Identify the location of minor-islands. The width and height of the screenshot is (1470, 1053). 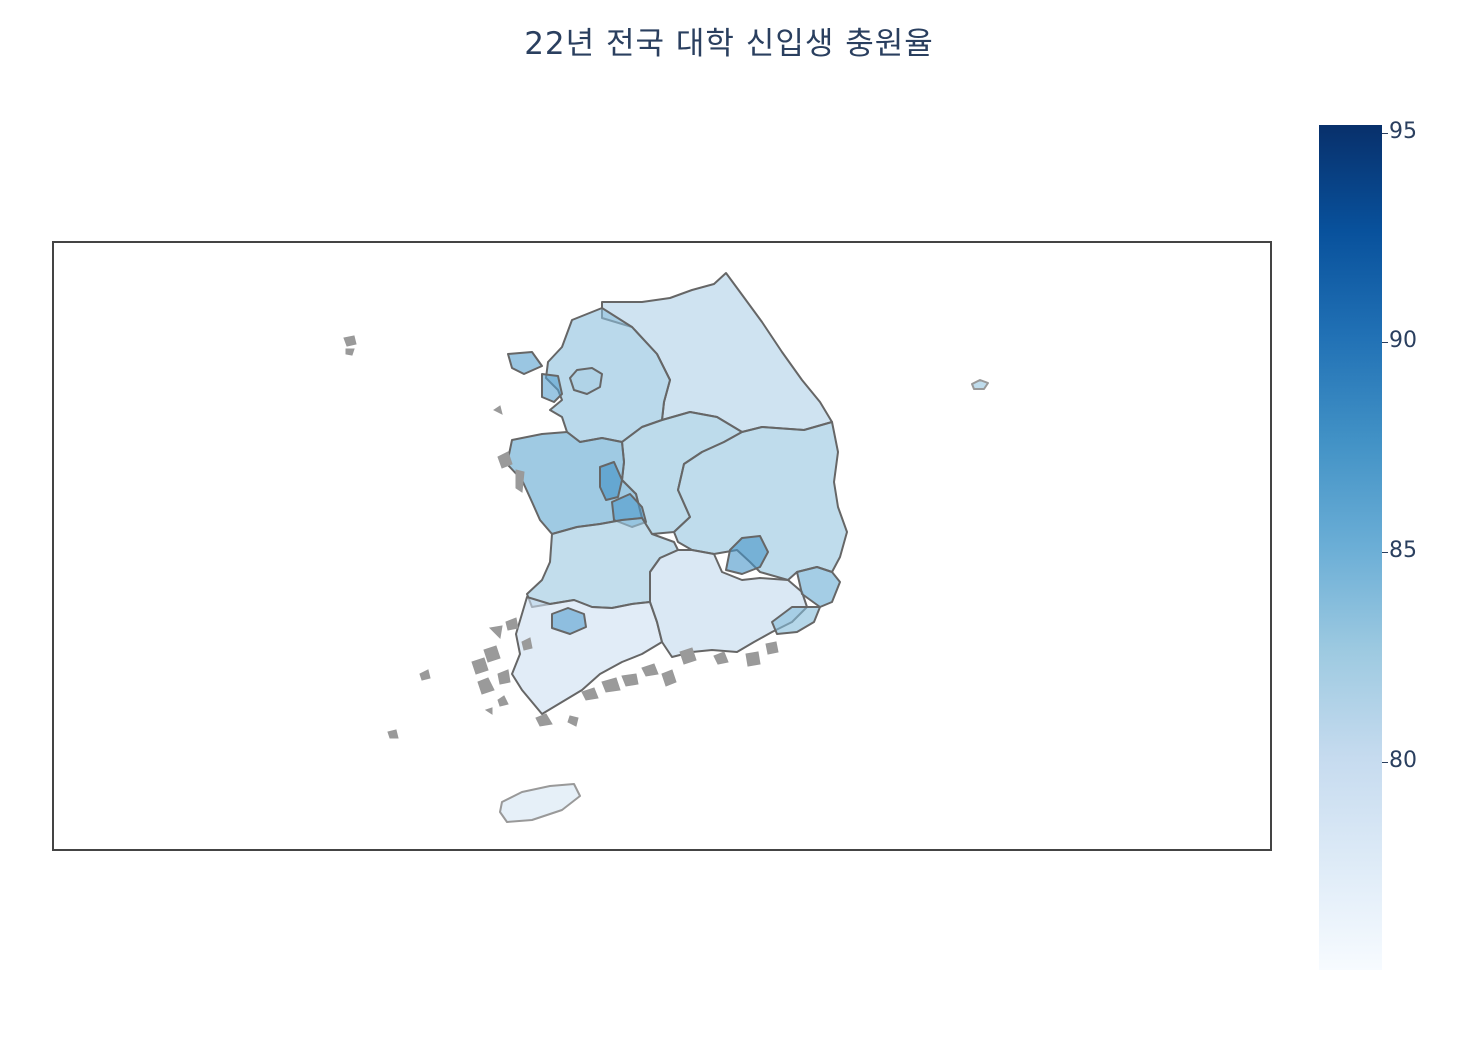
(561, 537).